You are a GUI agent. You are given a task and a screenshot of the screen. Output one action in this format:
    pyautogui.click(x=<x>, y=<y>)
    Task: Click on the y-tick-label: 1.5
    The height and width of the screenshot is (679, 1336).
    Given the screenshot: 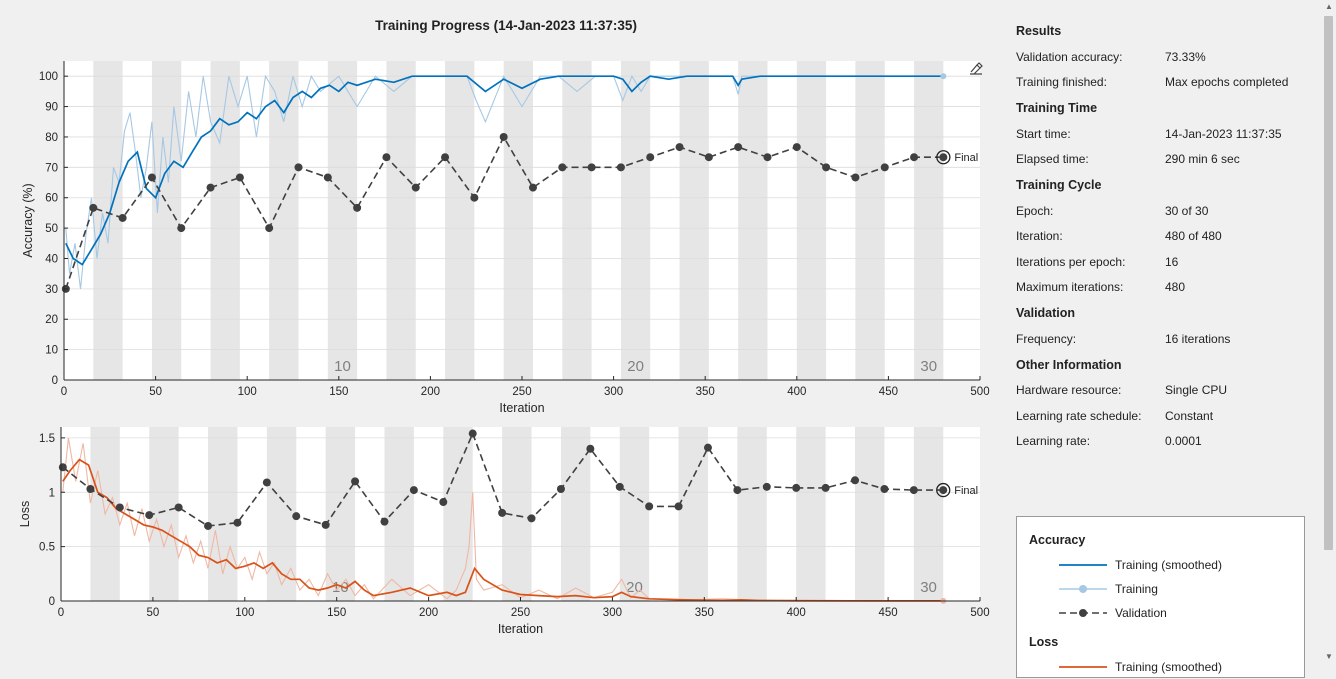 What is the action you would take?
    pyautogui.click(x=47, y=439)
    